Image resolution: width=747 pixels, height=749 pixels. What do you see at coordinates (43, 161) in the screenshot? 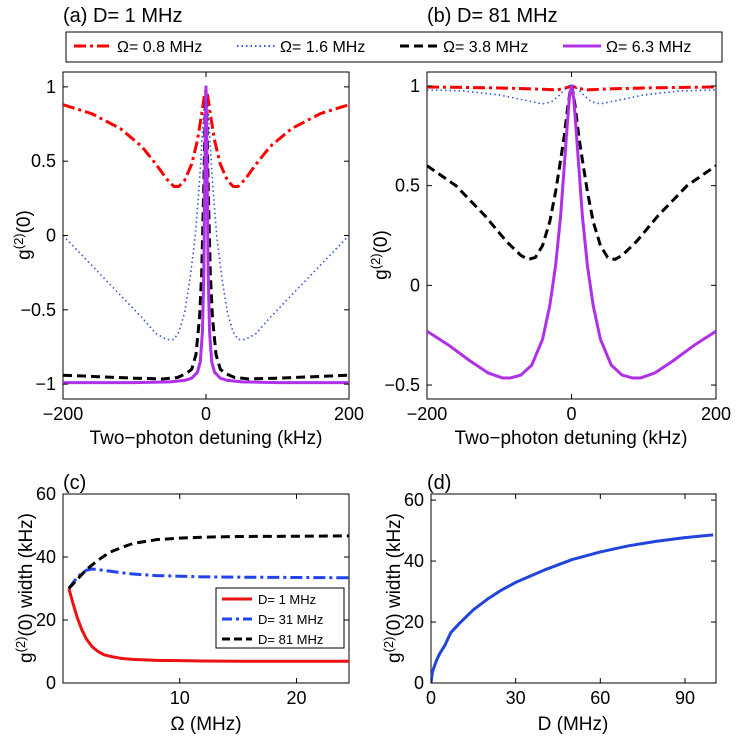
I see `panel-a-ytick-label-3: 0.5` at bounding box center [43, 161].